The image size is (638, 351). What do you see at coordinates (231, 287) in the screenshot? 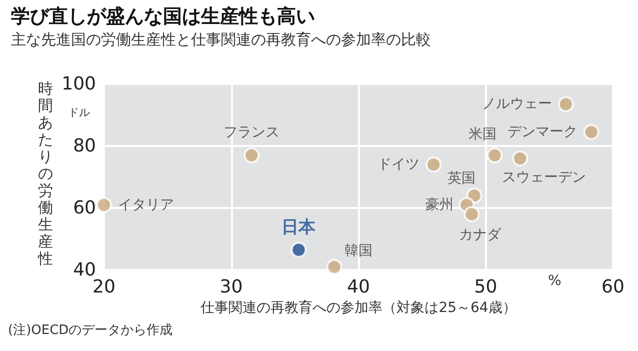
I see `x-tick-label: 30` at bounding box center [231, 287].